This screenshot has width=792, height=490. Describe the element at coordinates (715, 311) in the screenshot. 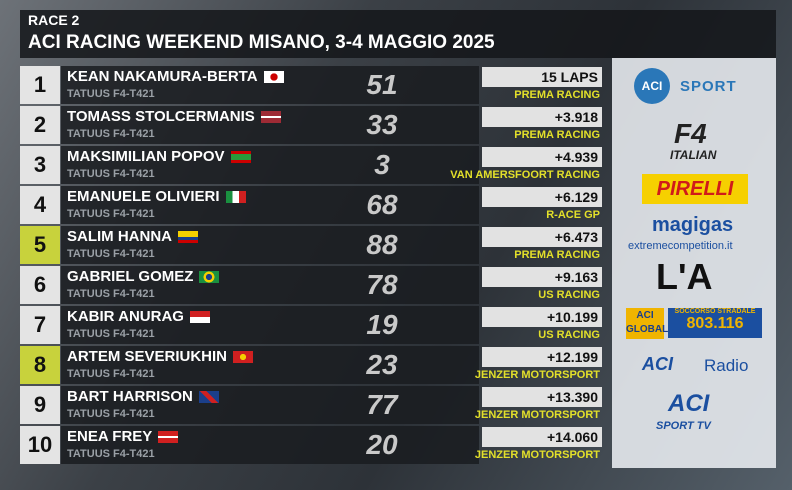

I see `roadside-label: SOCCORSO STRADALE` at that location.